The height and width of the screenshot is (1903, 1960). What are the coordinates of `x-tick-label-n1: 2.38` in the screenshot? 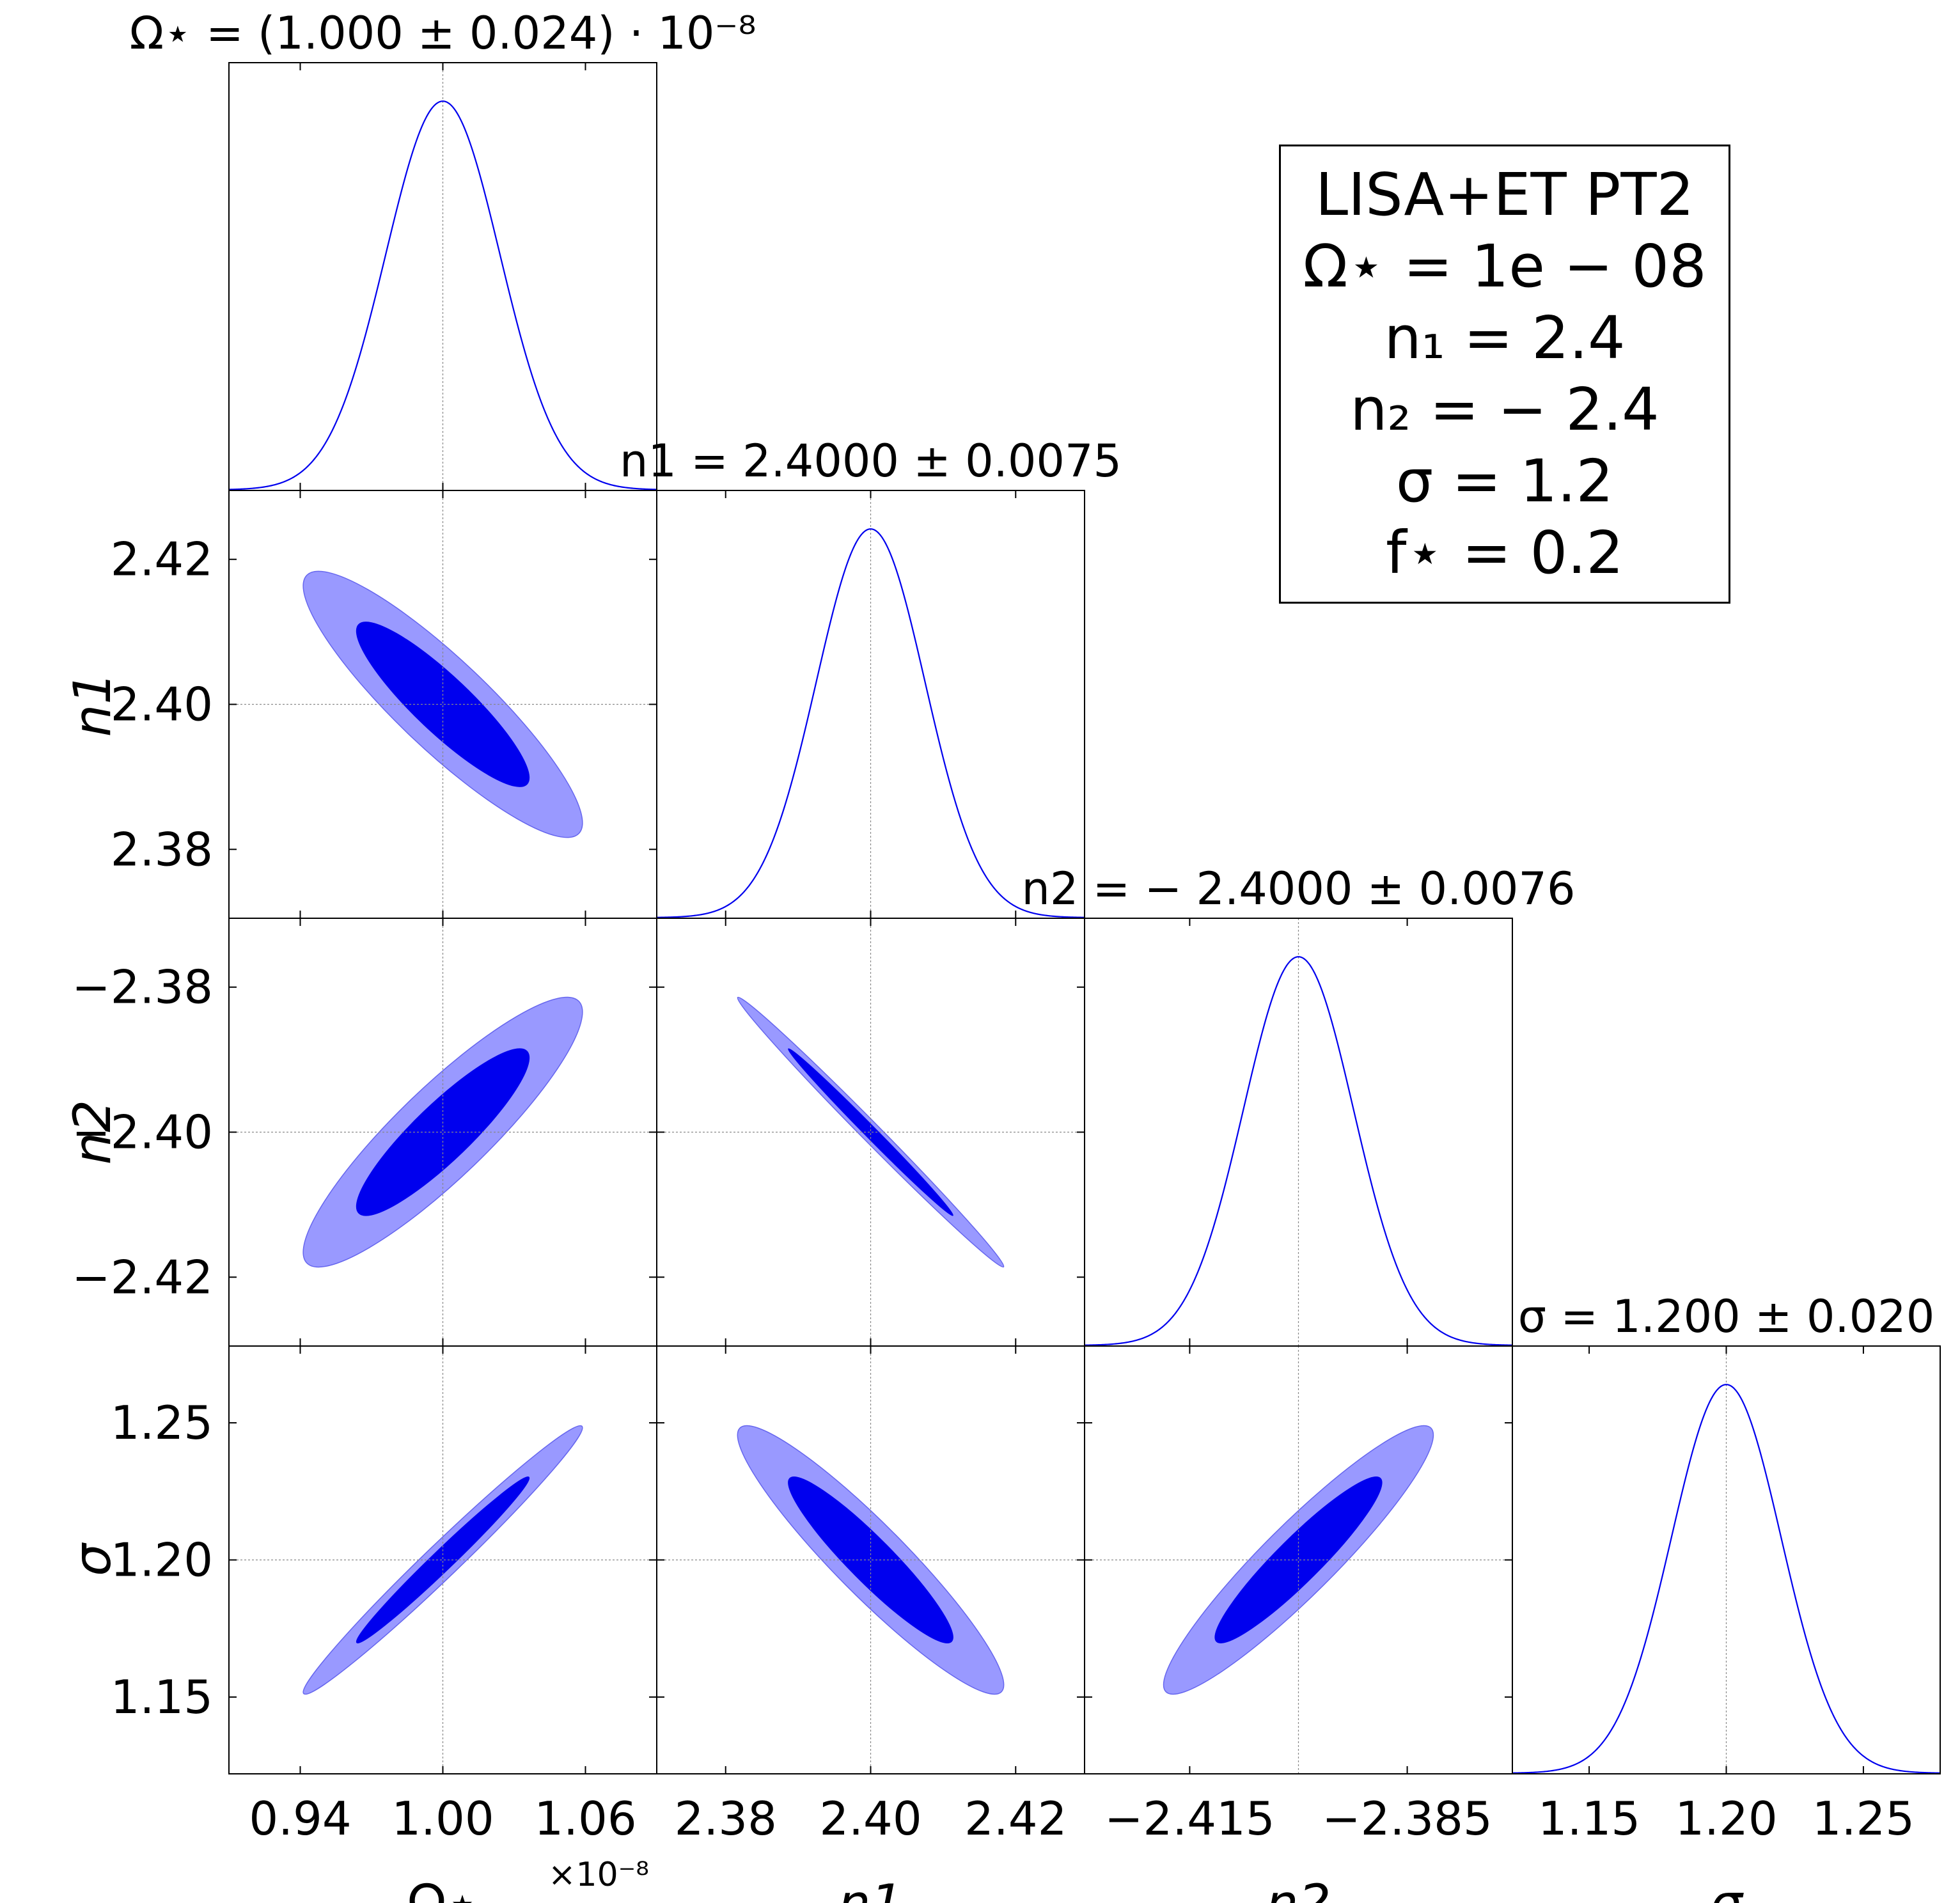 It's located at (726, 1818).